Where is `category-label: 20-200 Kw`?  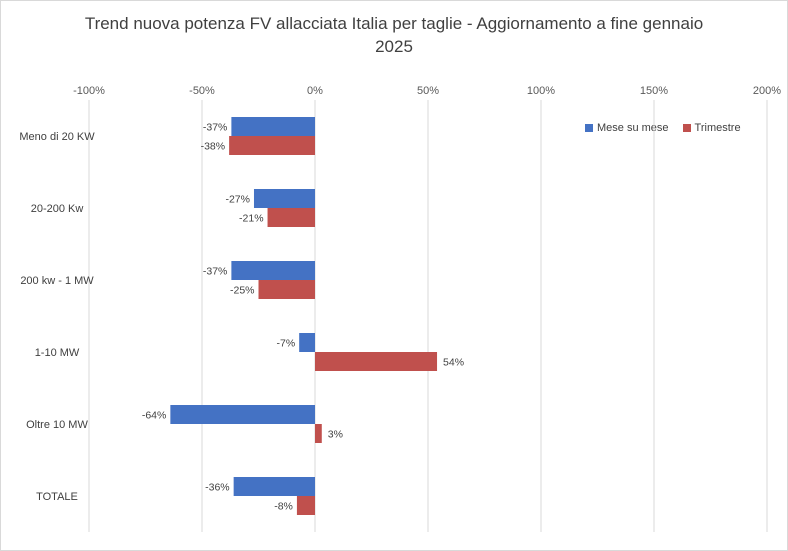 category-label: 20-200 Kw is located at coordinates (57, 209).